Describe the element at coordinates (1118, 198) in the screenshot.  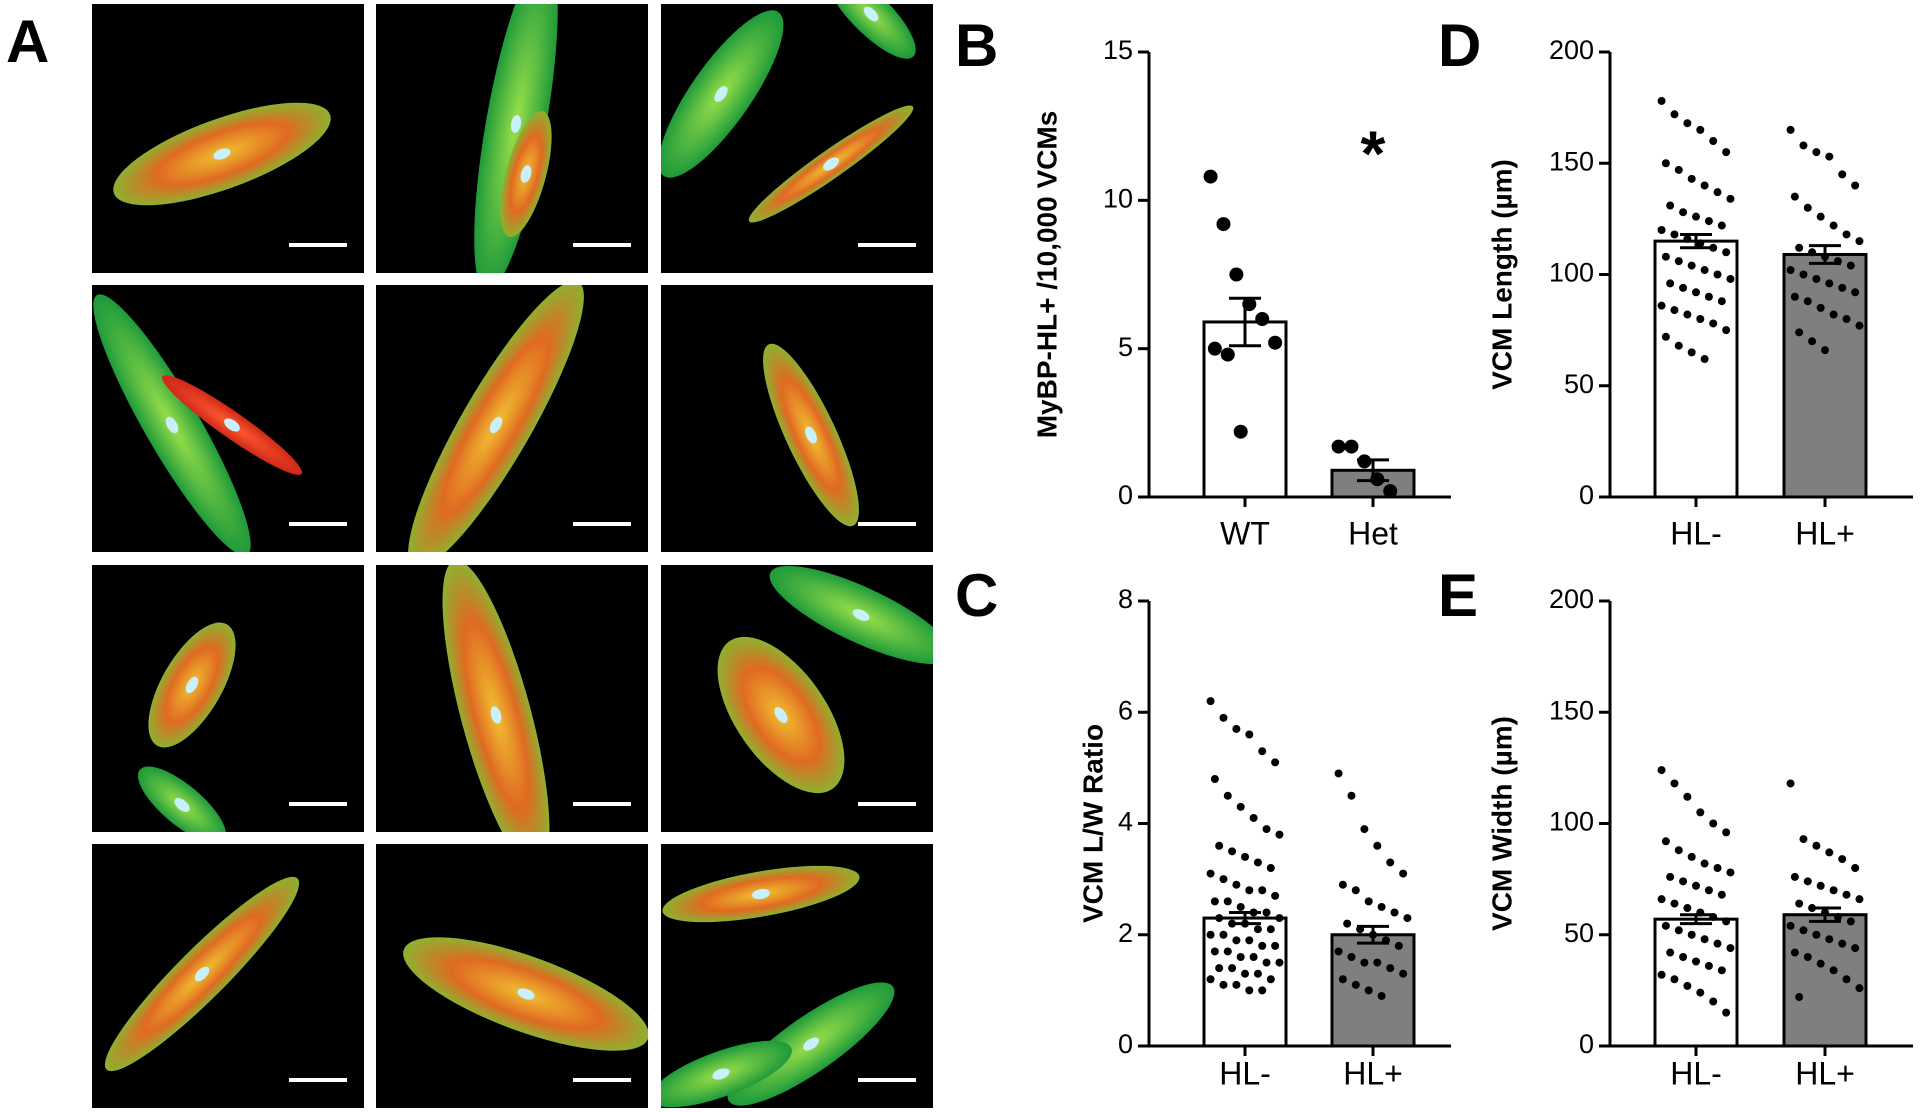
I see `y-tick-label: 10` at that location.